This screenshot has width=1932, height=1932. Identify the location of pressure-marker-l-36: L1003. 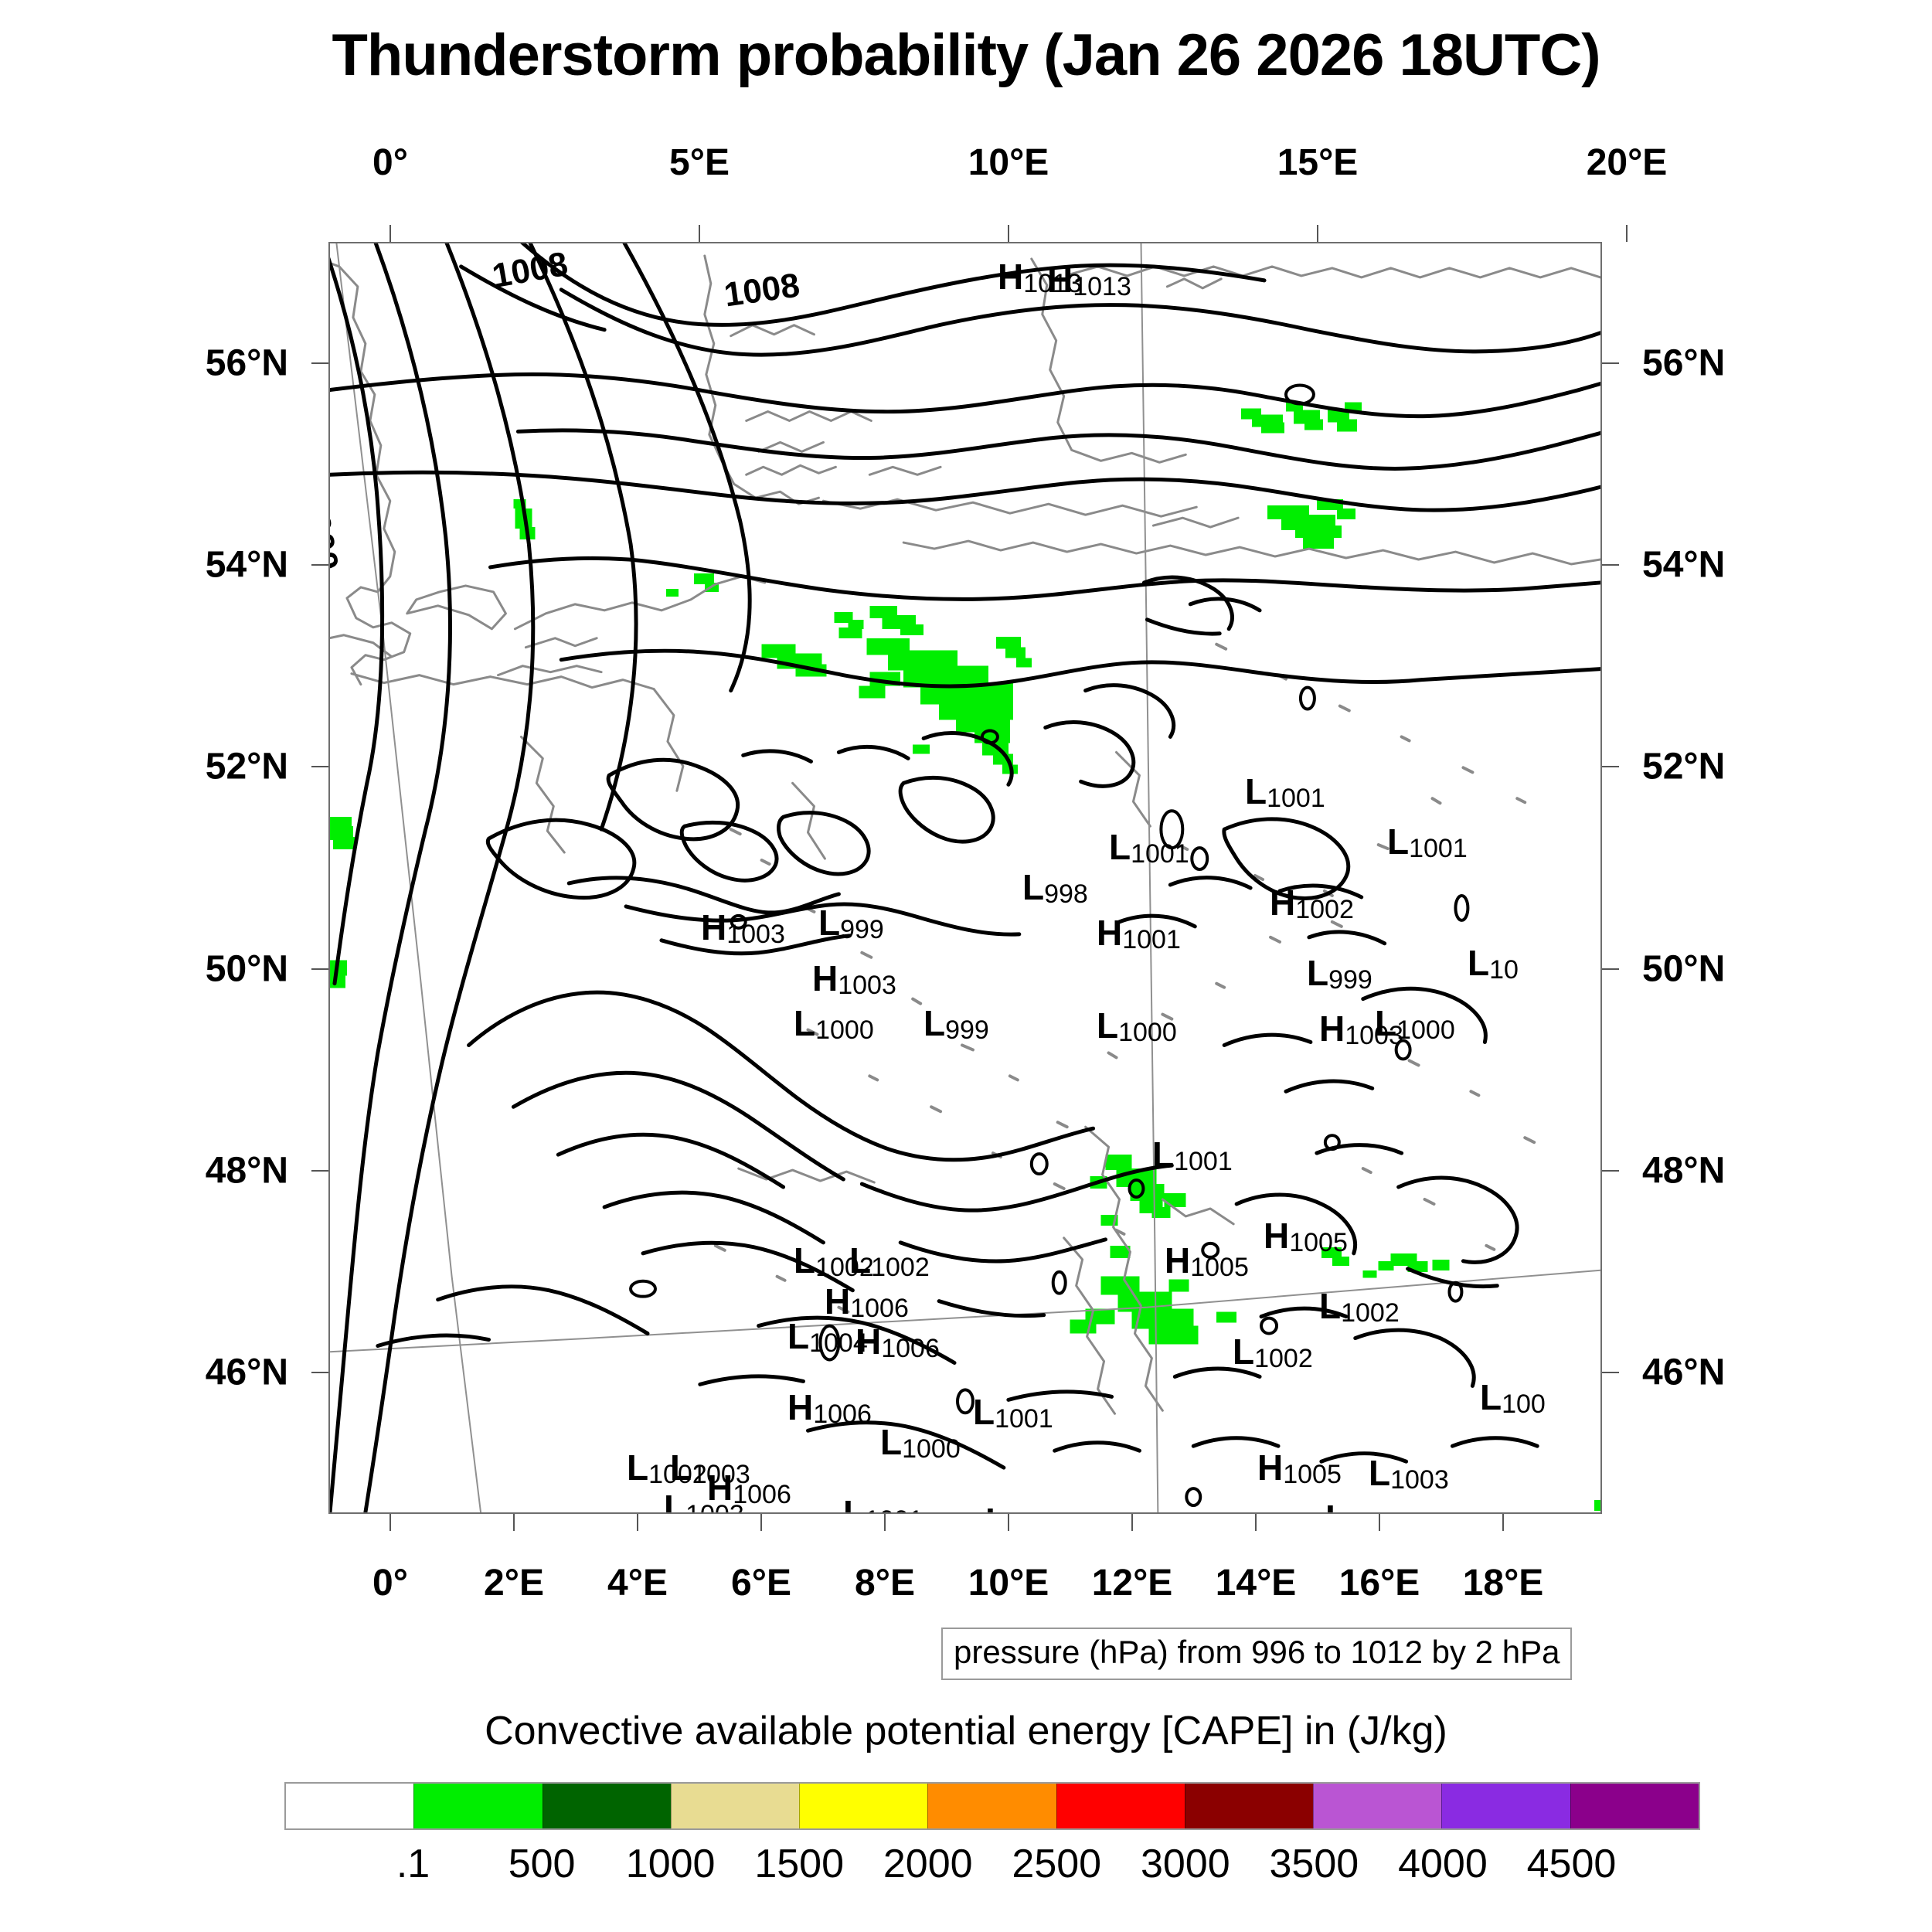
(1026, 1508).